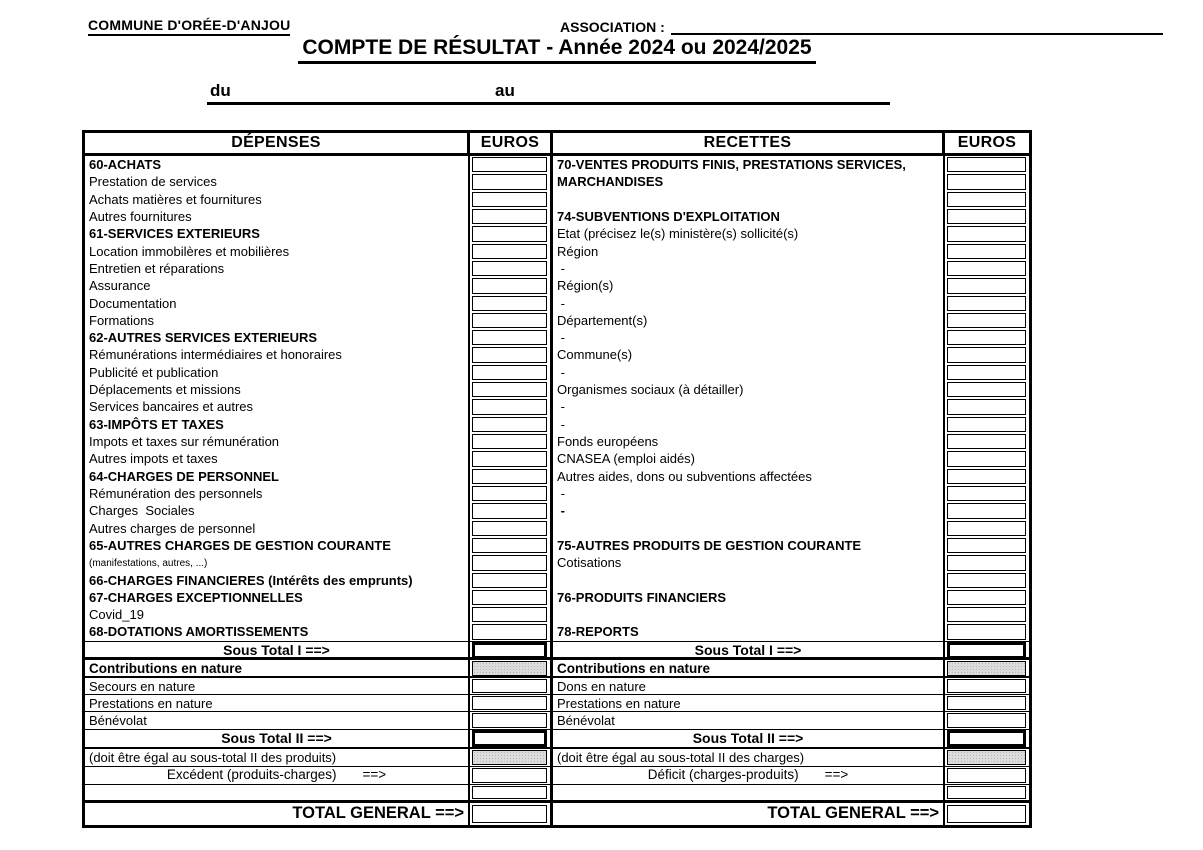 The height and width of the screenshot is (850, 1203). What do you see at coordinates (557, 303) in the screenshot?
I see `table-row: Documentation -` at bounding box center [557, 303].